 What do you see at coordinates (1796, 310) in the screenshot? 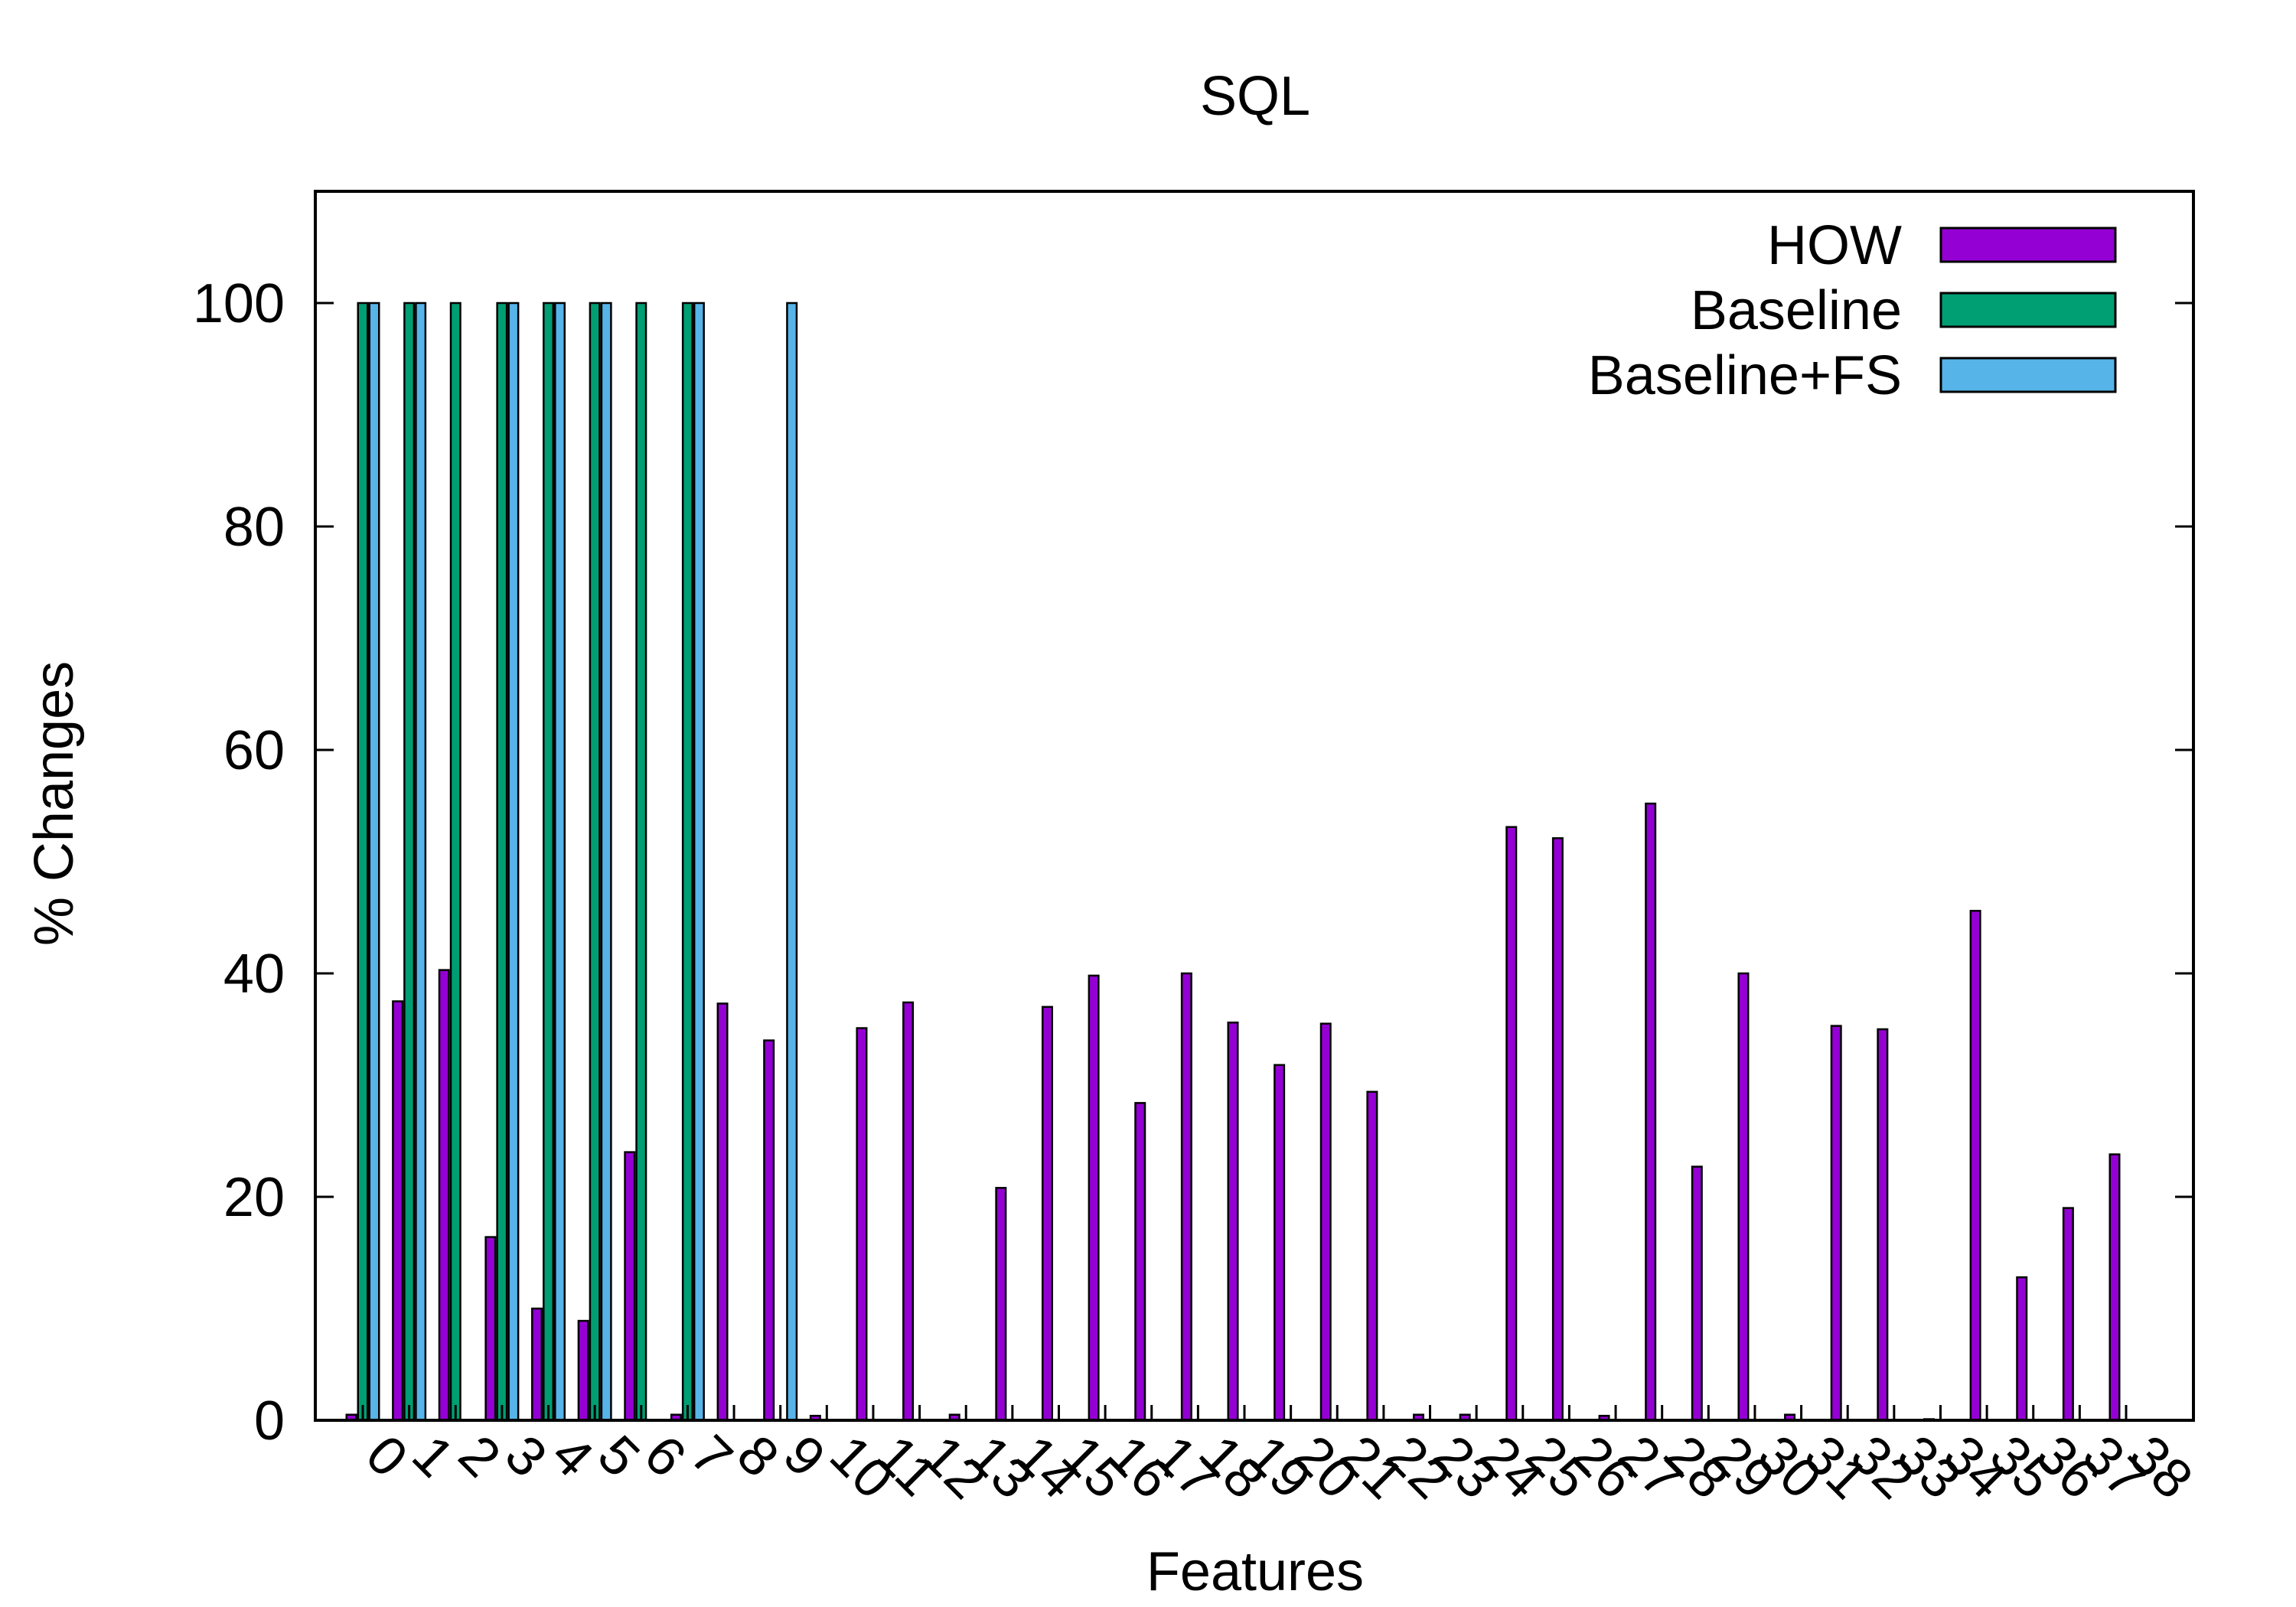
I see `legend-label: Baseline` at bounding box center [1796, 310].